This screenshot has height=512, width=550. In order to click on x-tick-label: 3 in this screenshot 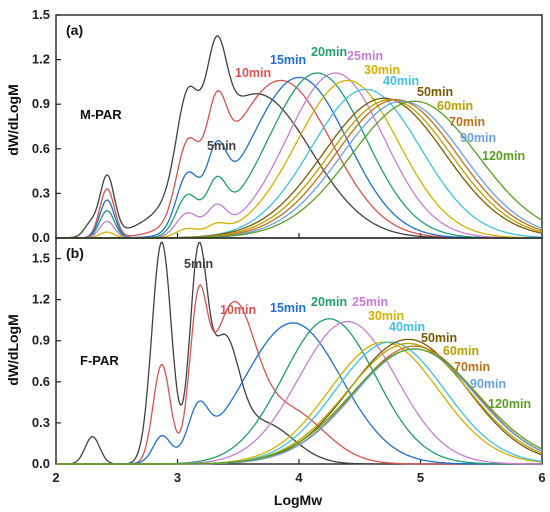, I will do `click(177, 477)`.